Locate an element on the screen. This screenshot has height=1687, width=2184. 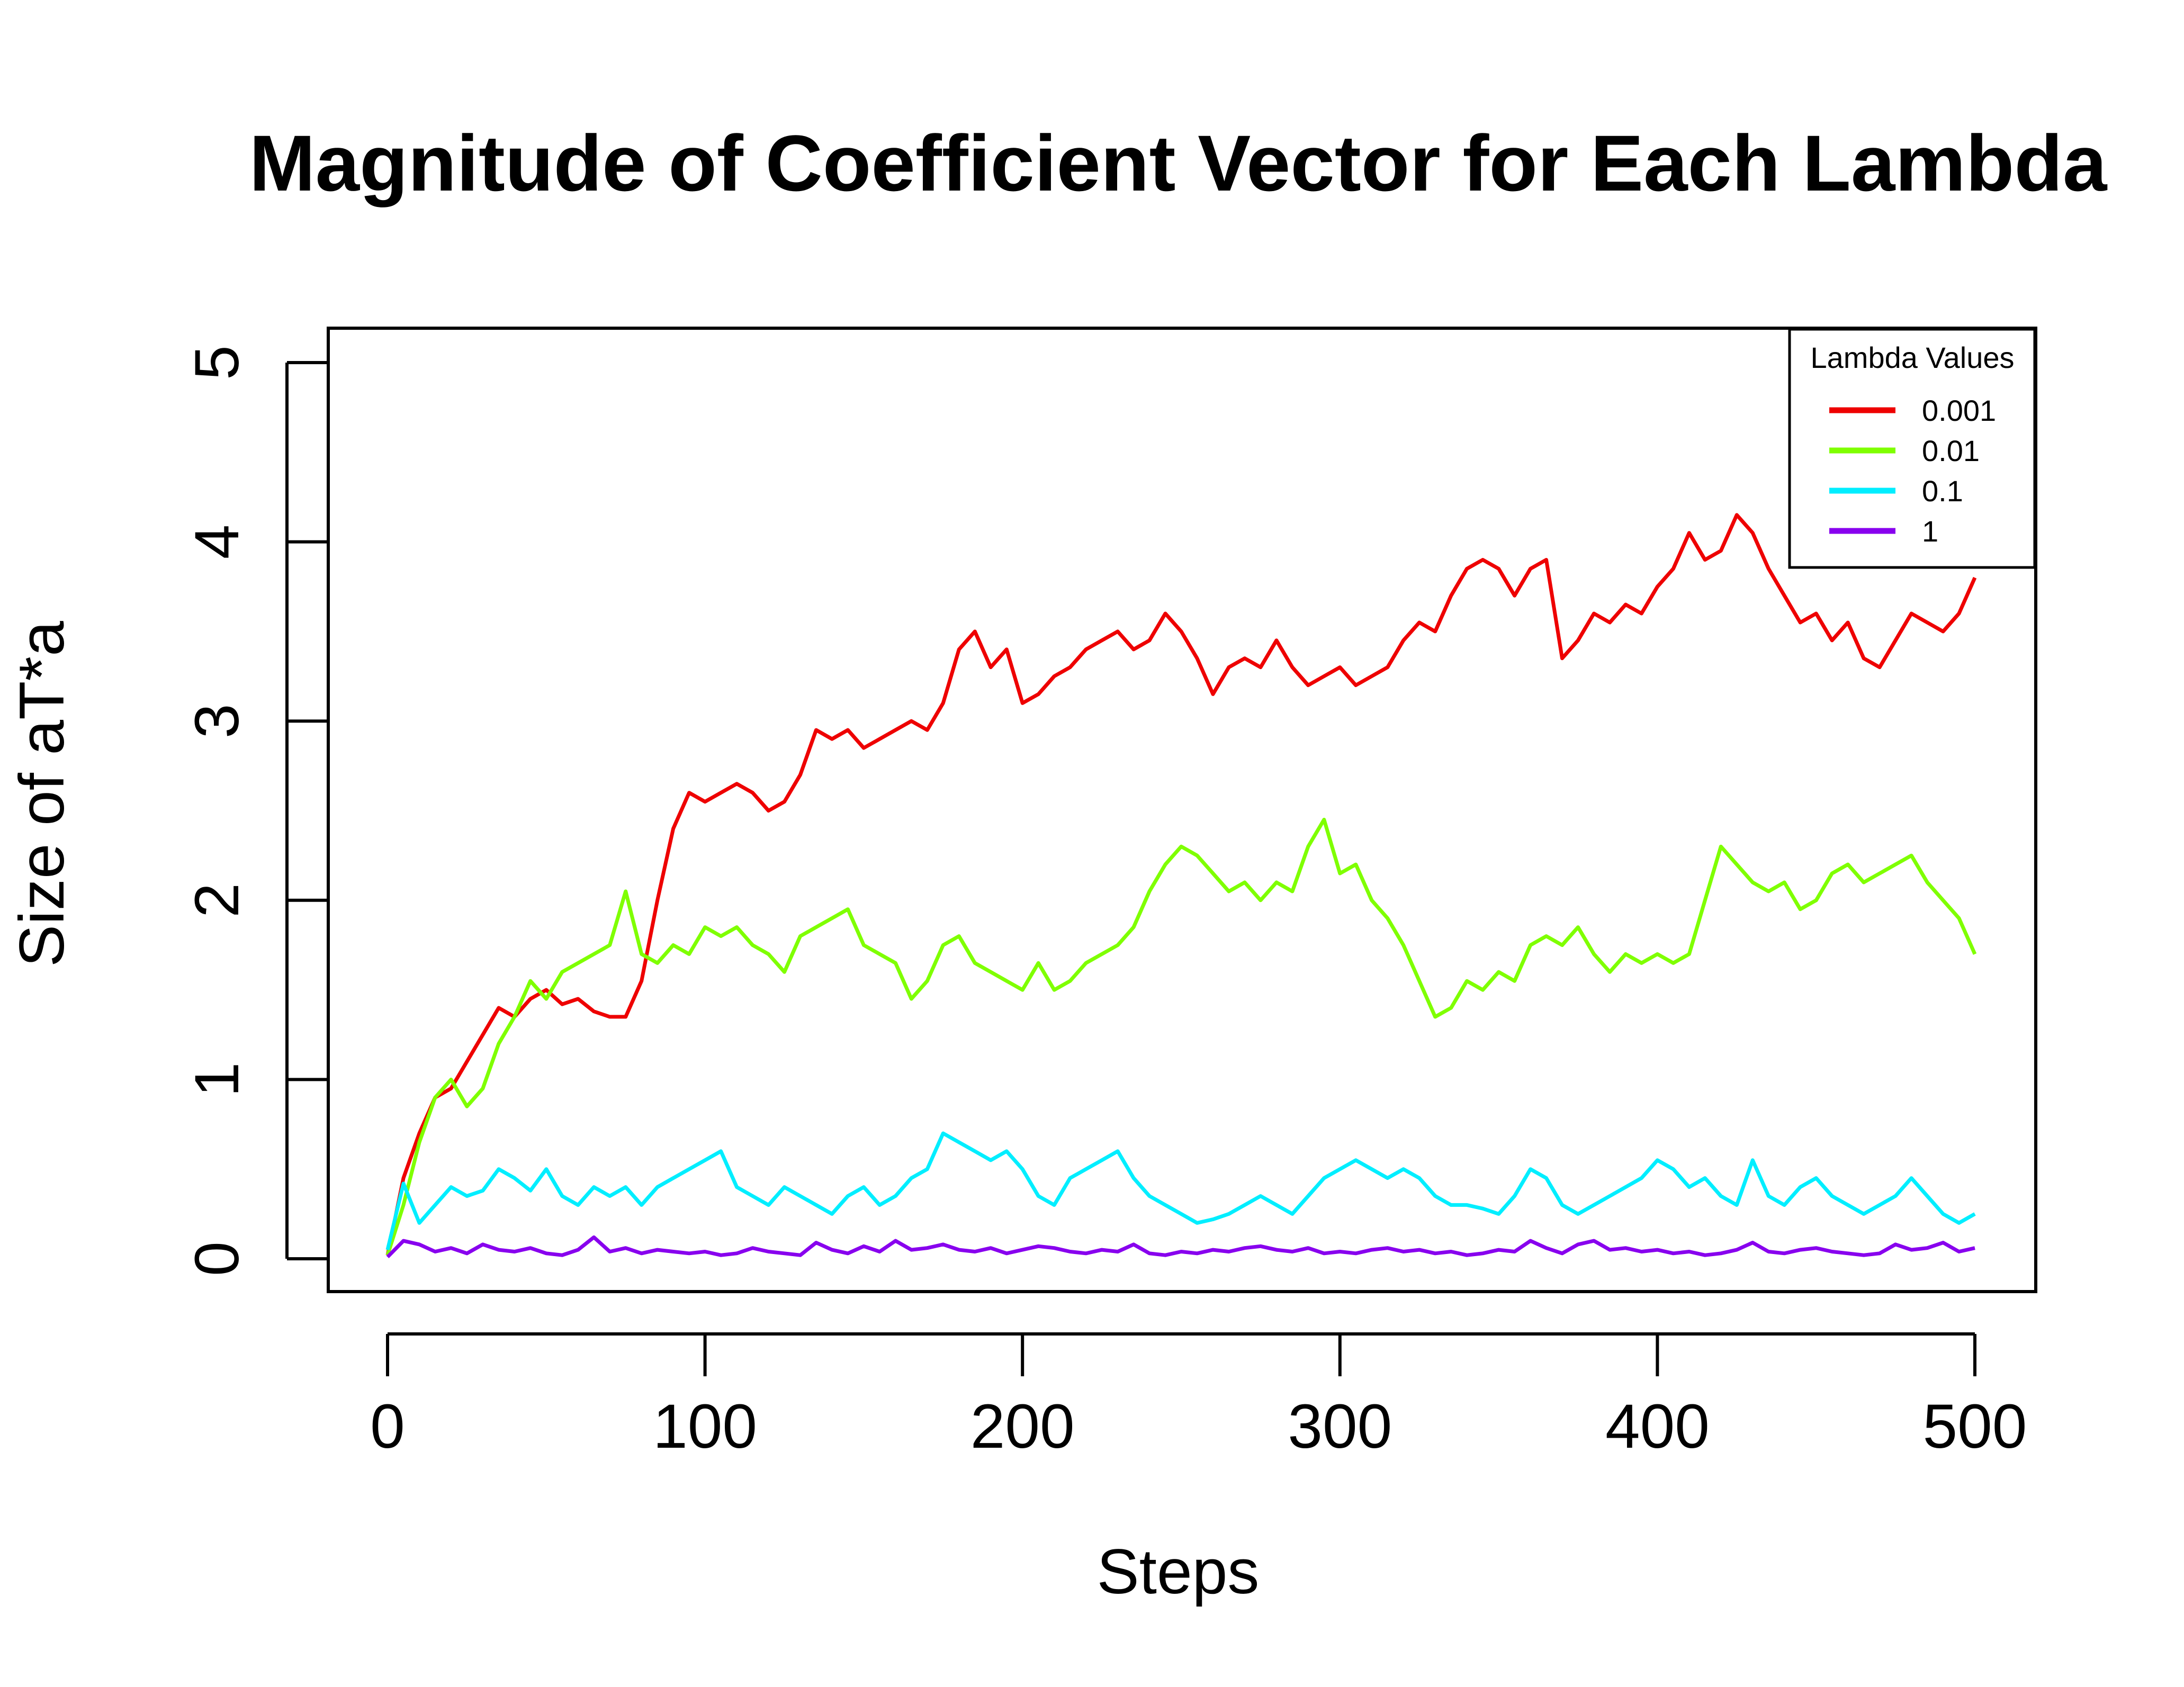
x-tick-label: 200 is located at coordinates (1022, 1427).